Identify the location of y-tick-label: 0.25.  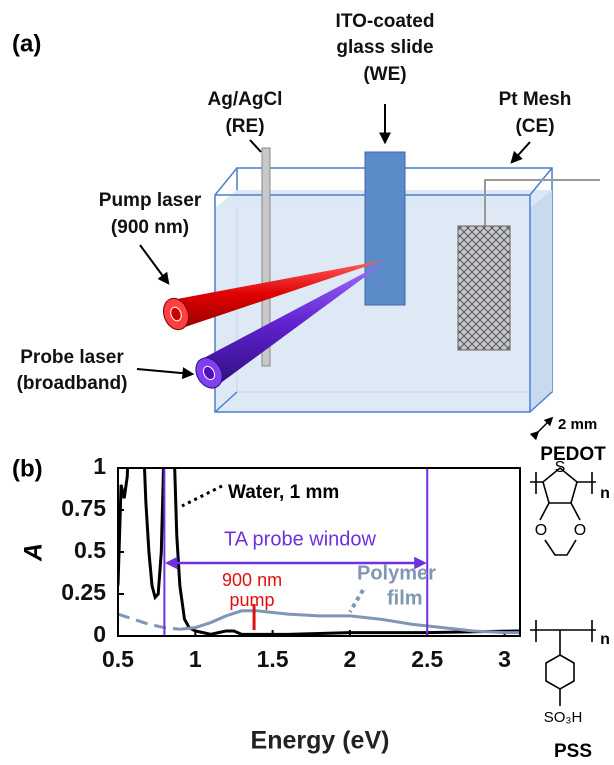
(83, 592).